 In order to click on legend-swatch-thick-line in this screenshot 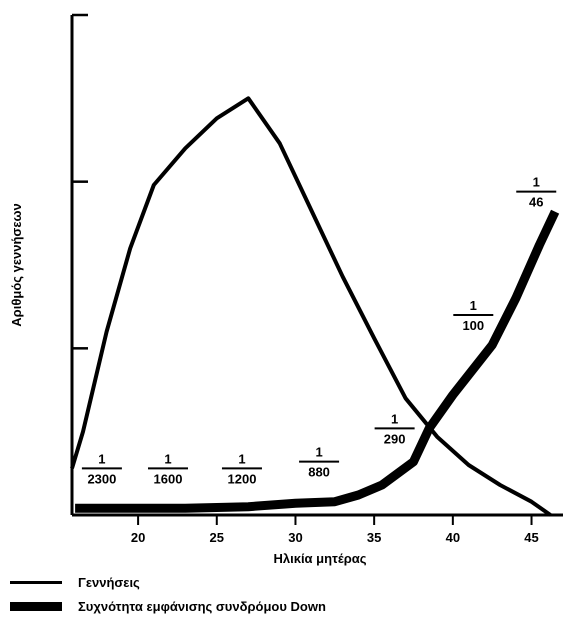, I will do `click(36, 606)`.